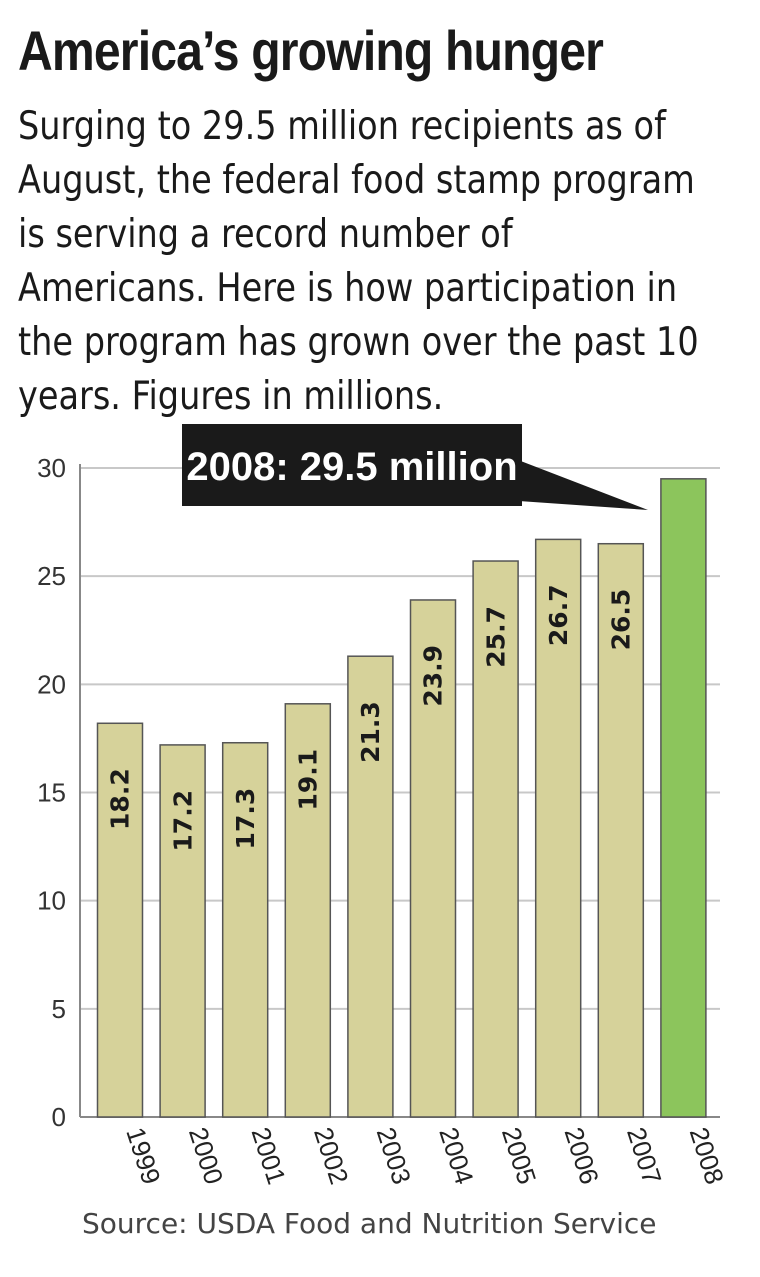  Describe the element at coordinates (581, 1156) in the screenshot. I see `x-tick-label: 2006` at that location.